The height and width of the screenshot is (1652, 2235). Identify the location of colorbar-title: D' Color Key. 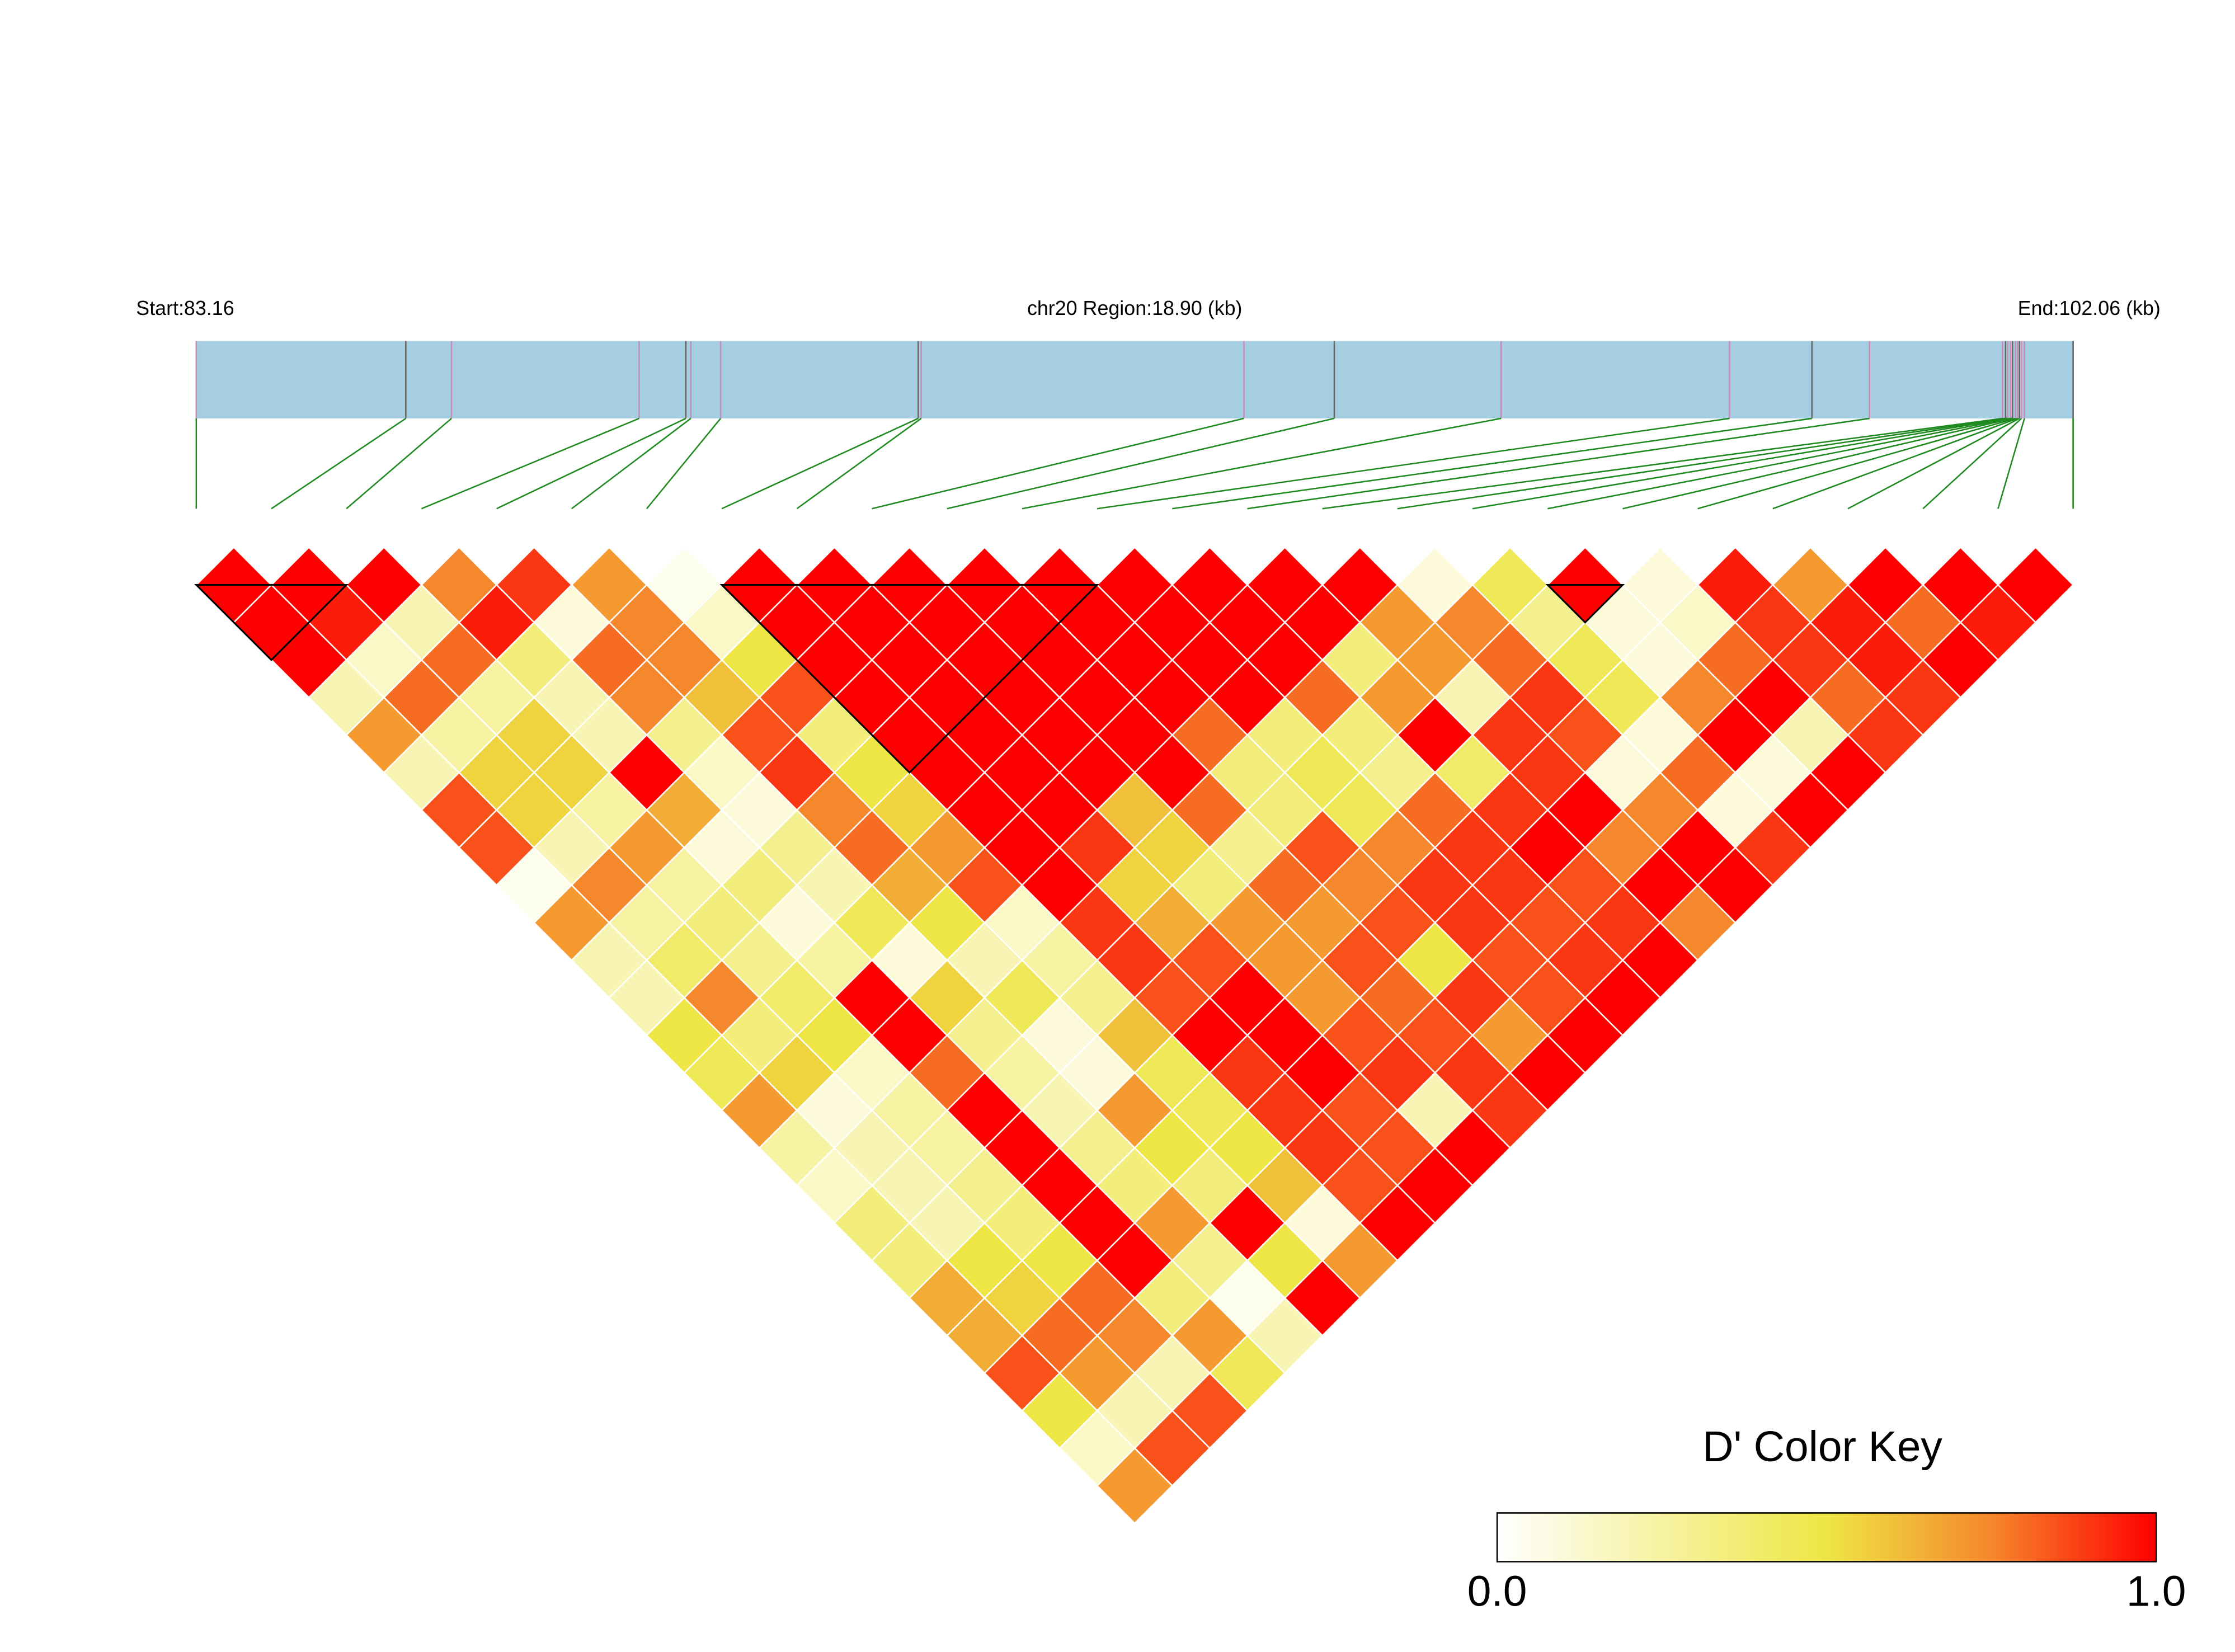
(1822, 1447).